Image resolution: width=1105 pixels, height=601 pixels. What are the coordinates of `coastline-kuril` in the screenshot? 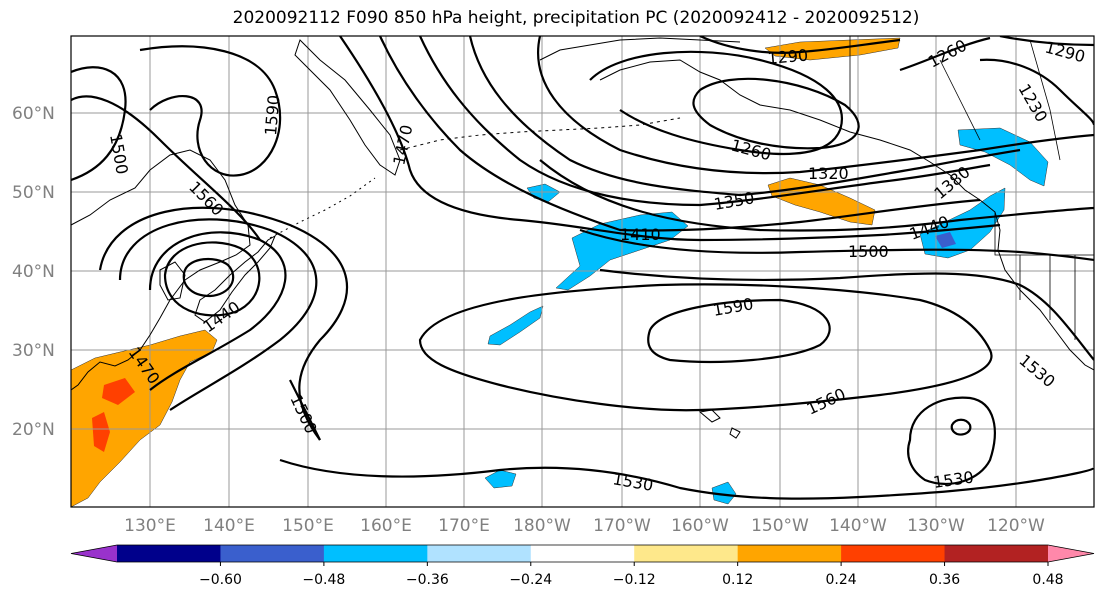 It's located at (322, 208).